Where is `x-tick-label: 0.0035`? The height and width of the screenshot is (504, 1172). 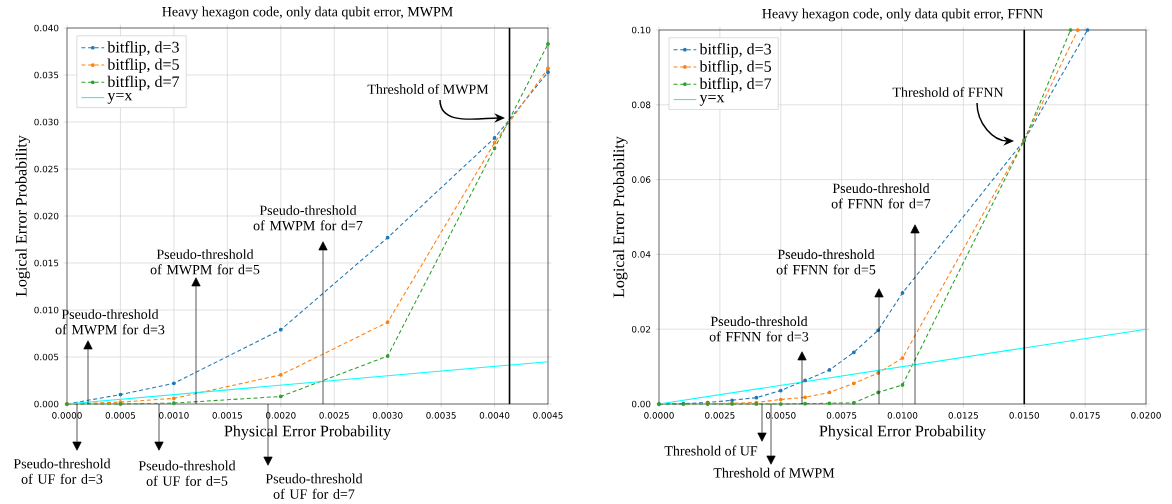 x-tick-label: 0.0035 is located at coordinates (441, 415).